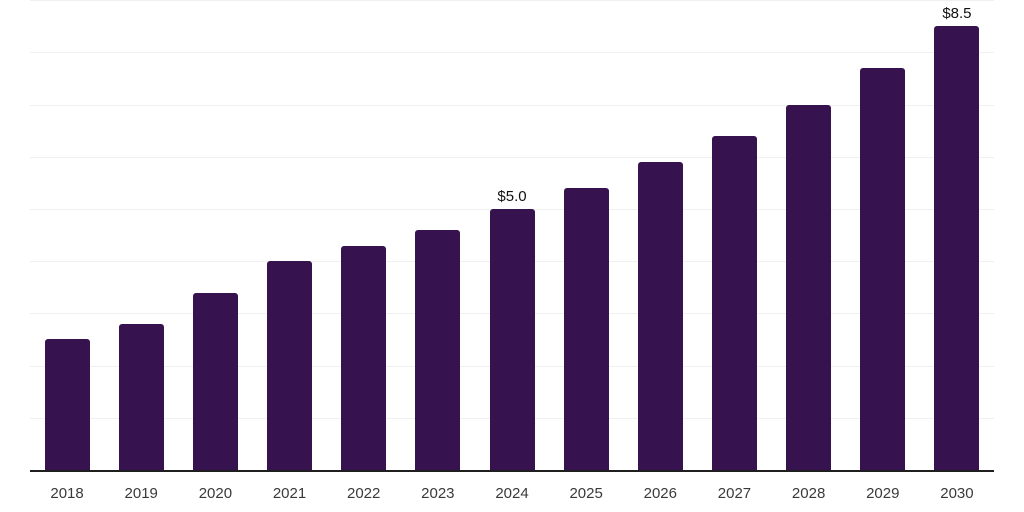  What do you see at coordinates (512, 493) in the screenshot?
I see `x-tick-label-2024: 2024` at bounding box center [512, 493].